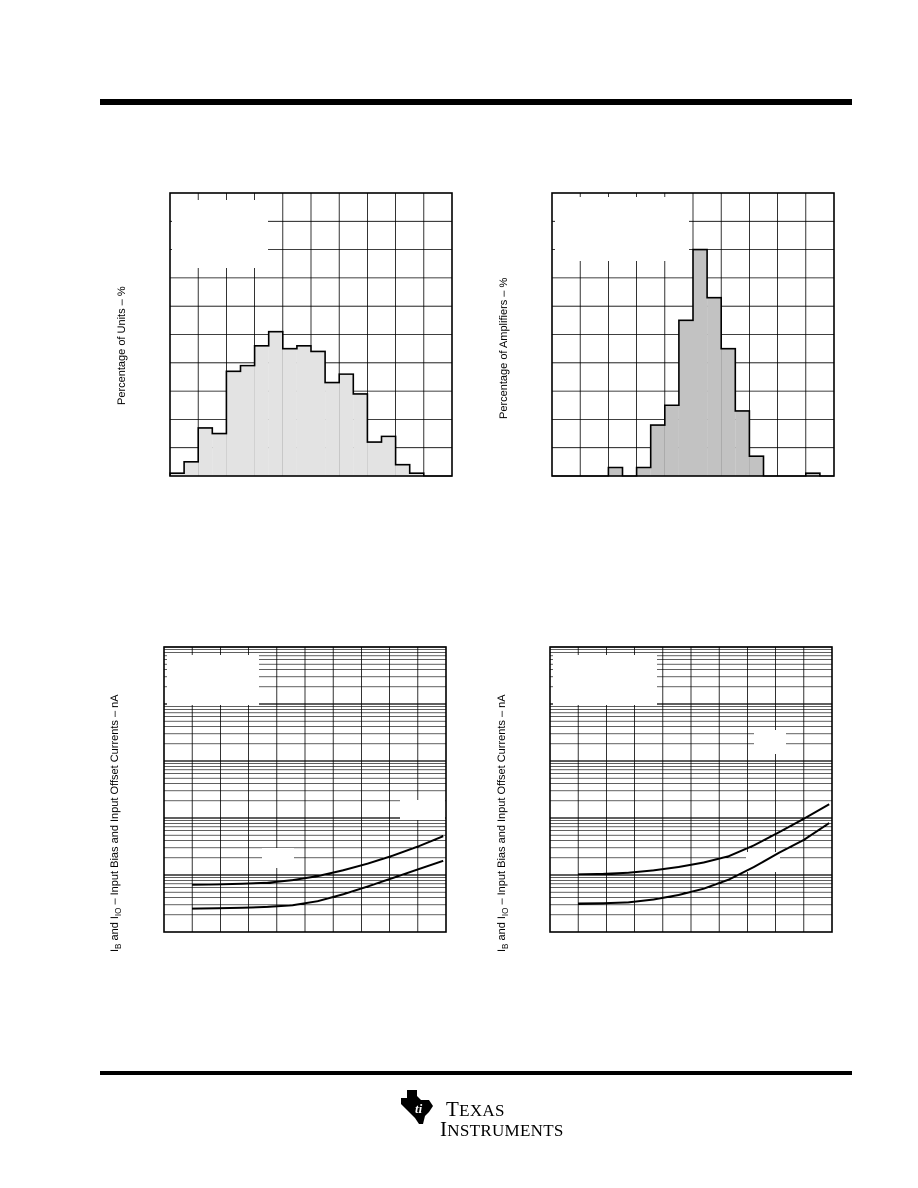 This screenshot has height=1188, width=918. I want to click on hist1-ylabel: Percentage of Units – %, so click(122, 345).